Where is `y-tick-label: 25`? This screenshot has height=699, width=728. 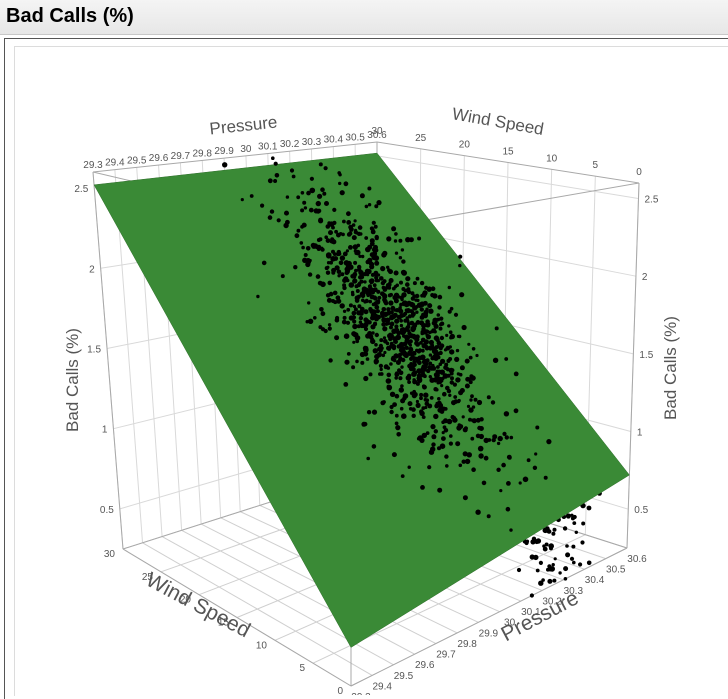 y-tick-label: 25 is located at coordinates (148, 577).